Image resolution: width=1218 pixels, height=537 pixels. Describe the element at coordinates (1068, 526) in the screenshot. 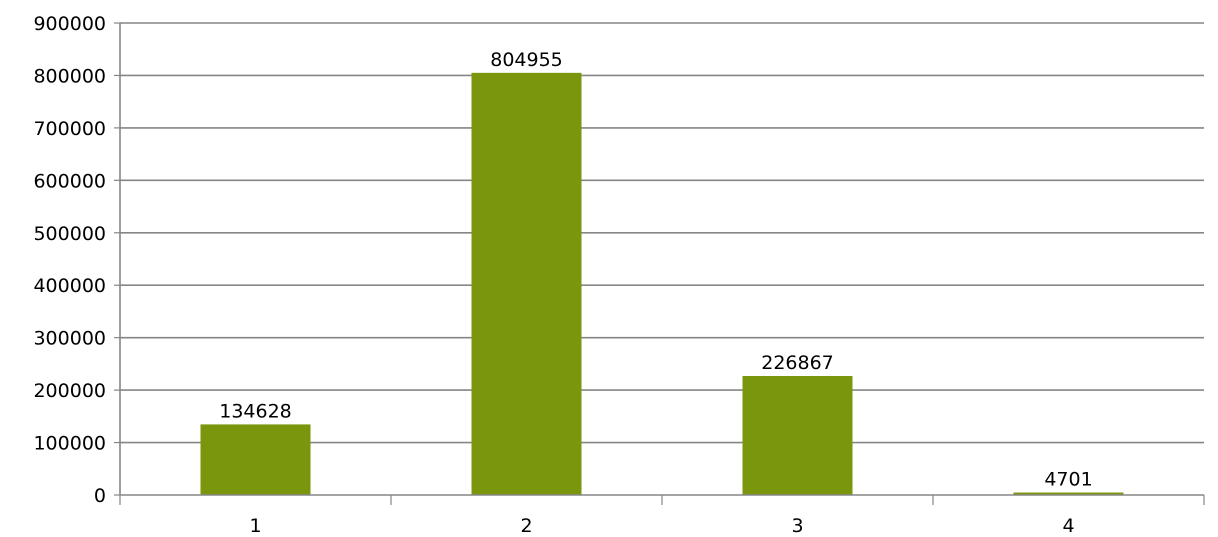

I see `x-tick-label-4: 4` at that location.